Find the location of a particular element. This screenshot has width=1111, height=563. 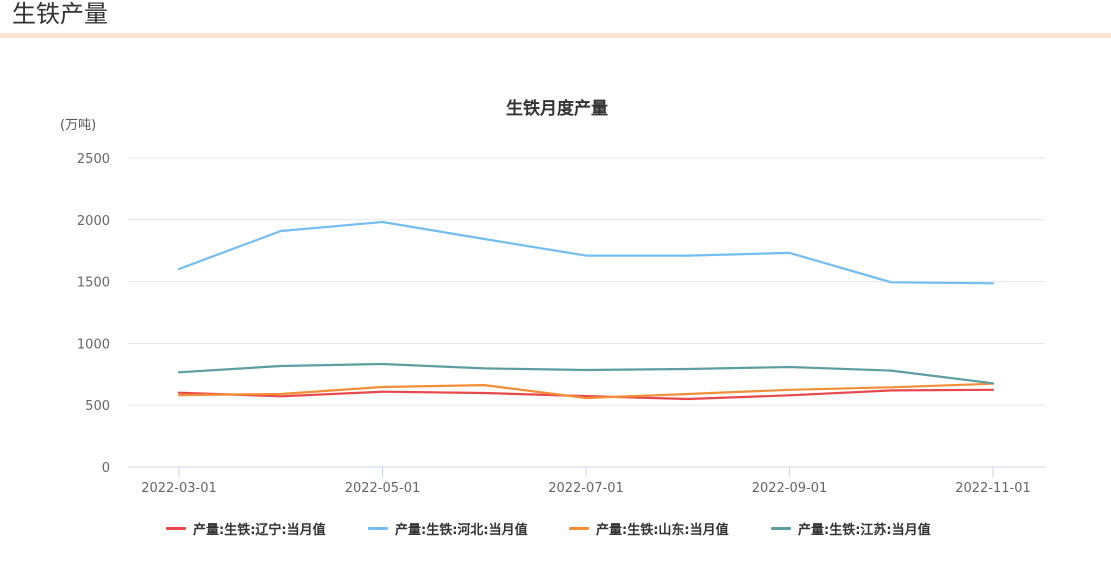

legend-item-2: 产量:生铁:山东:当月值 is located at coordinates (649, 528).